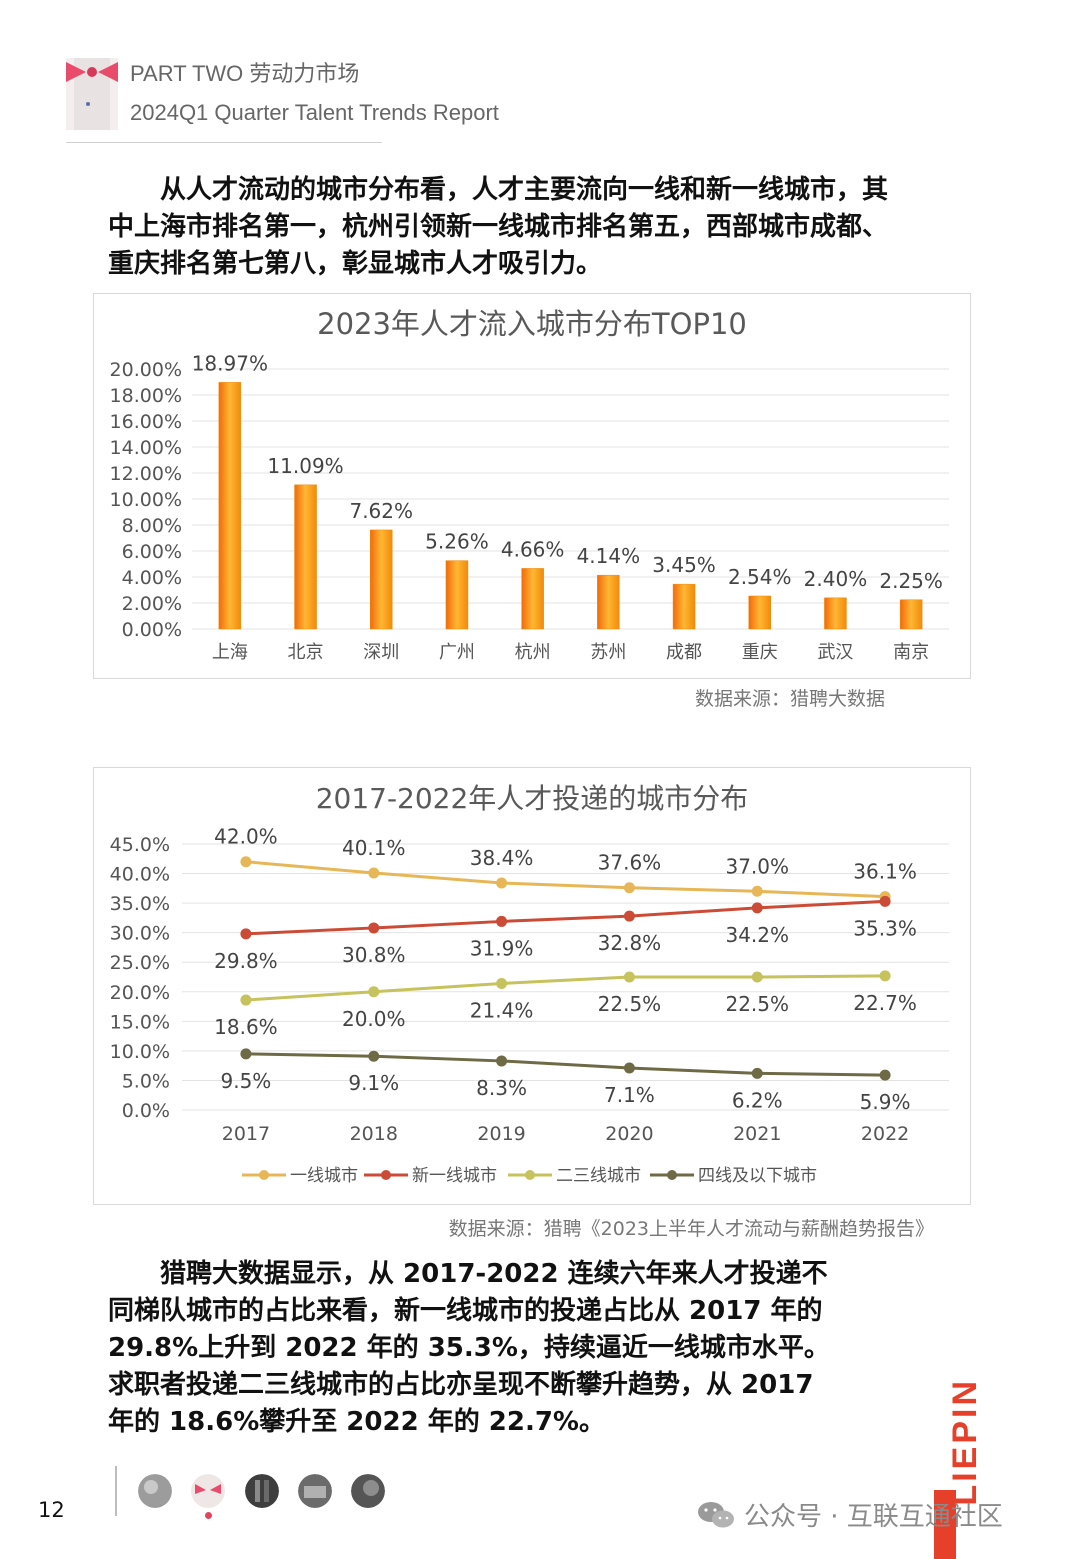  I want to click on y-tick-label: 15.0%, so click(140, 1022).